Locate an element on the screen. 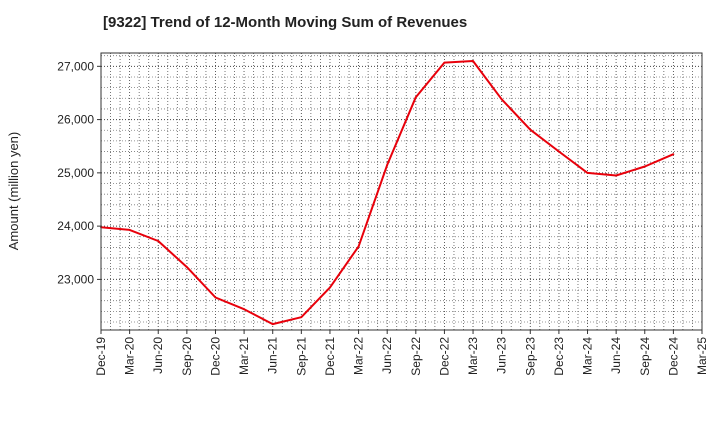  y-tick-labels: 23,000 24,000 25,000 26,000 27,000 is located at coordinates (79, 172).